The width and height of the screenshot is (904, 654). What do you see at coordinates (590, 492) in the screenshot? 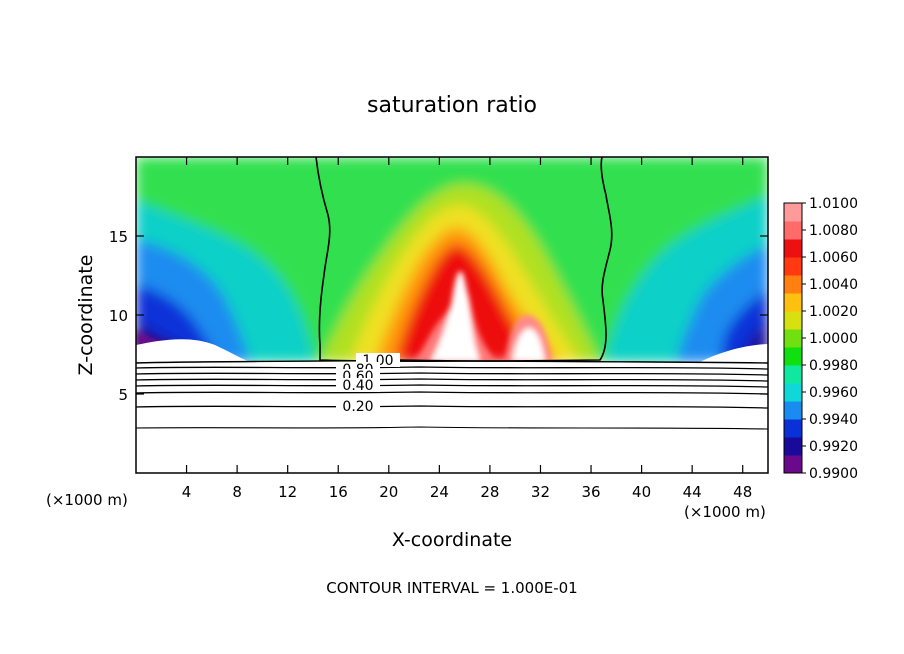
I see `x-tick-label: 36` at bounding box center [590, 492].